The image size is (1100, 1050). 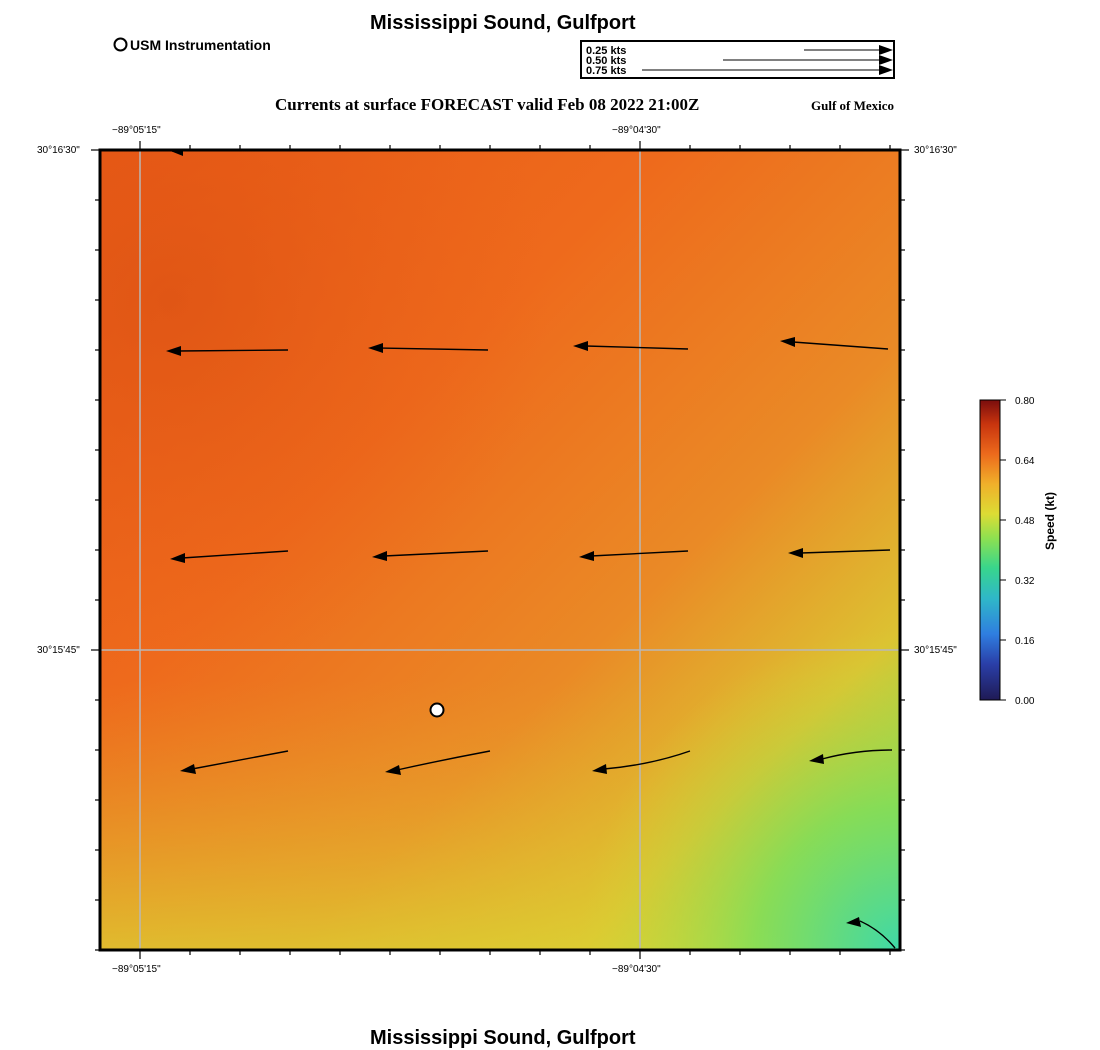 I want to click on colorbar-tick-label: 0.80, so click(x=1025, y=401).